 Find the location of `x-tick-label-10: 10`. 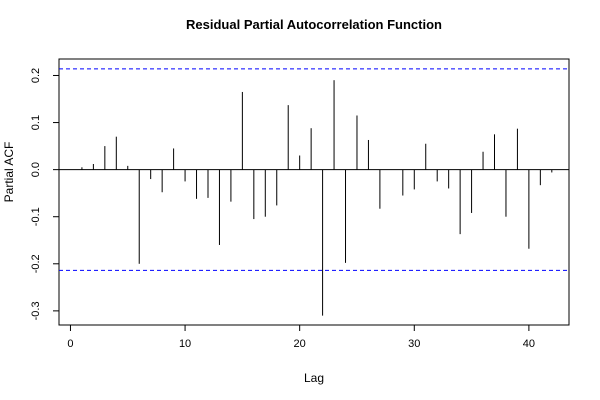

x-tick-label-10: 10 is located at coordinates (185, 344).